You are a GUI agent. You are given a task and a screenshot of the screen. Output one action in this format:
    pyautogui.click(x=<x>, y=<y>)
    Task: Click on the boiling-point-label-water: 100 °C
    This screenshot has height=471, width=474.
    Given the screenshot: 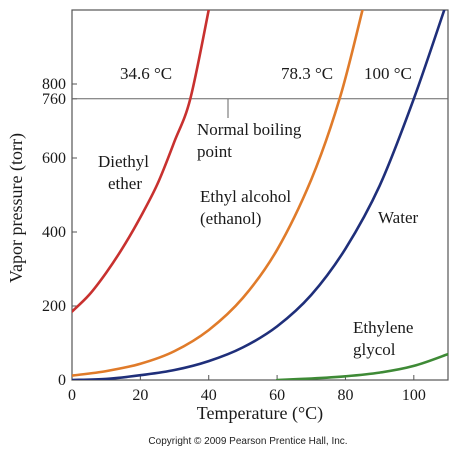 What is the action you would take?
    pyautogui.click(x=388, y=73)
    